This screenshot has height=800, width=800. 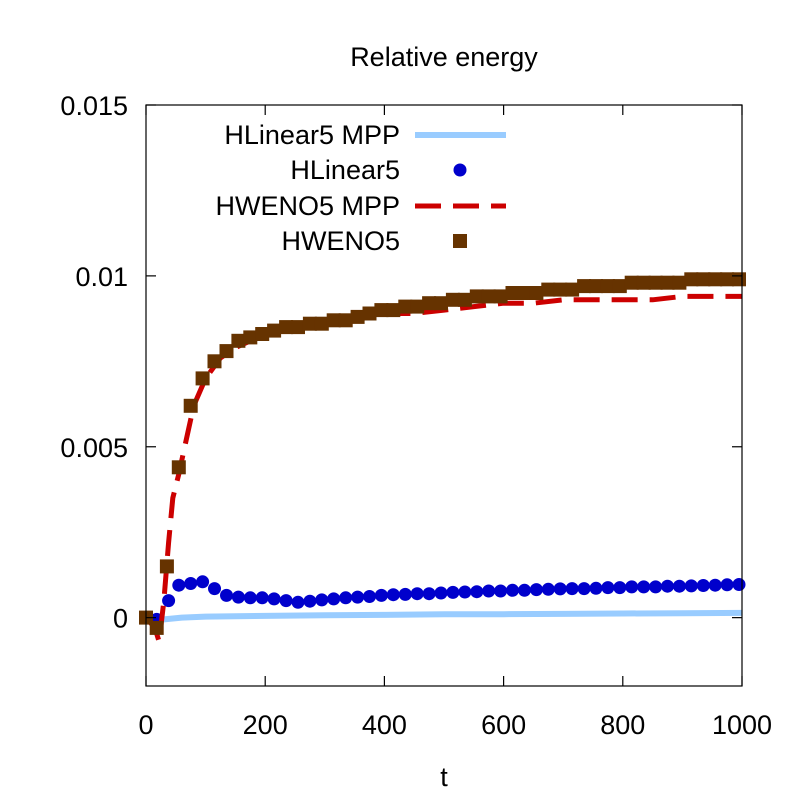 What do you see at coordinates (622, 725) in the screenshot?
I see `x-tick-label: 800` at bounding box center [622, 725].